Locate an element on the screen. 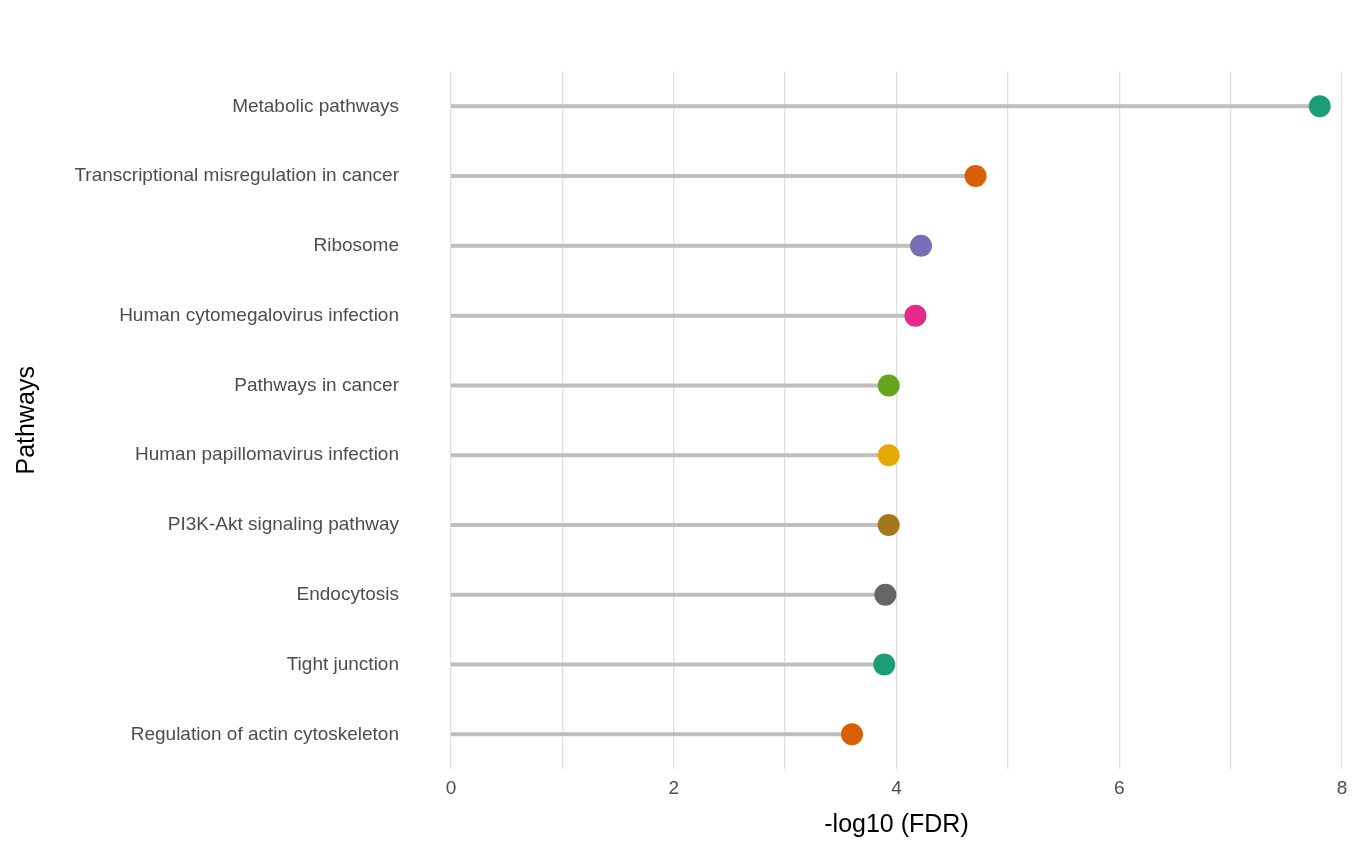  y-tick-label: Metabolic pathways is located at coordinates (315, 105).